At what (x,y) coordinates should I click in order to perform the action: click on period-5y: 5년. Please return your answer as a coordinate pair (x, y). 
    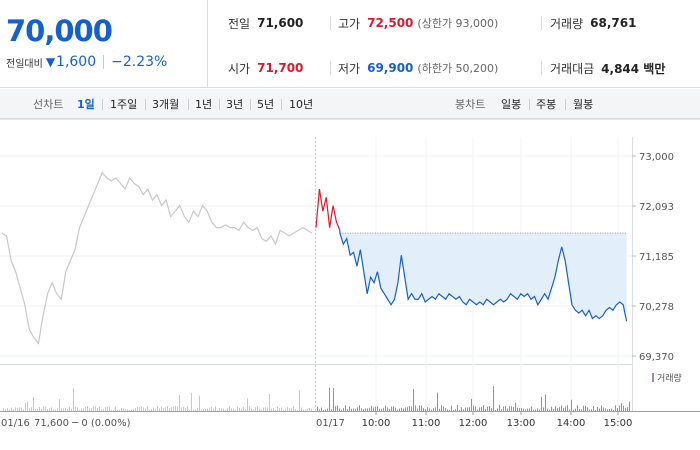
    Looking at the image, I should click on (266, 104).